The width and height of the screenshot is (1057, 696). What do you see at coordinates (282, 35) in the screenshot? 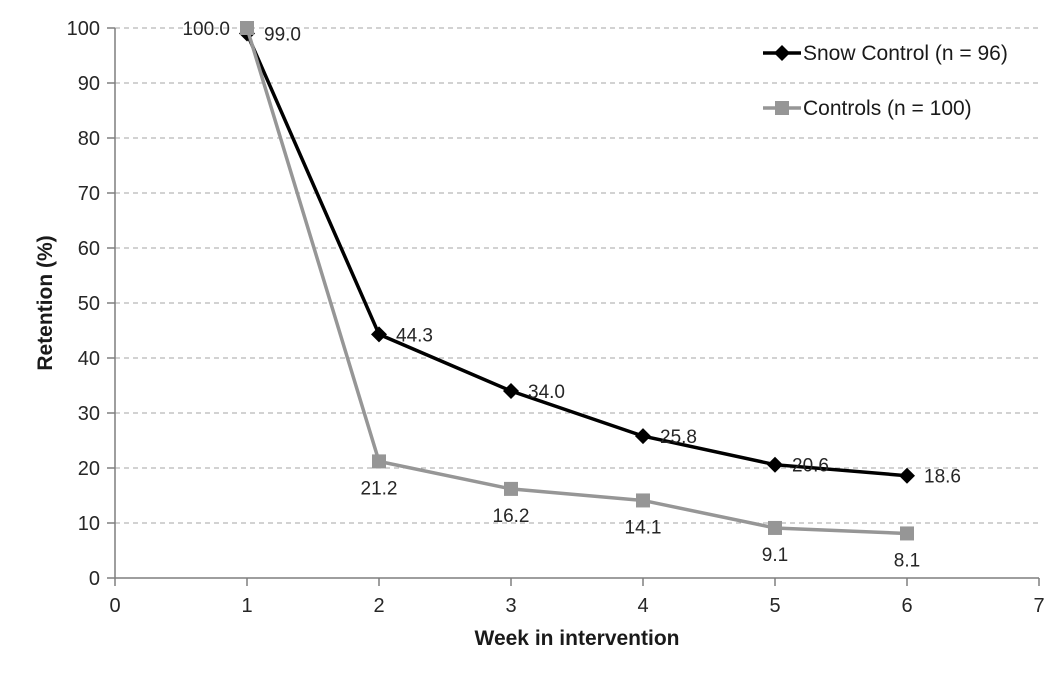
I see `data-label: 99.0` at bounding box center [282, 35].